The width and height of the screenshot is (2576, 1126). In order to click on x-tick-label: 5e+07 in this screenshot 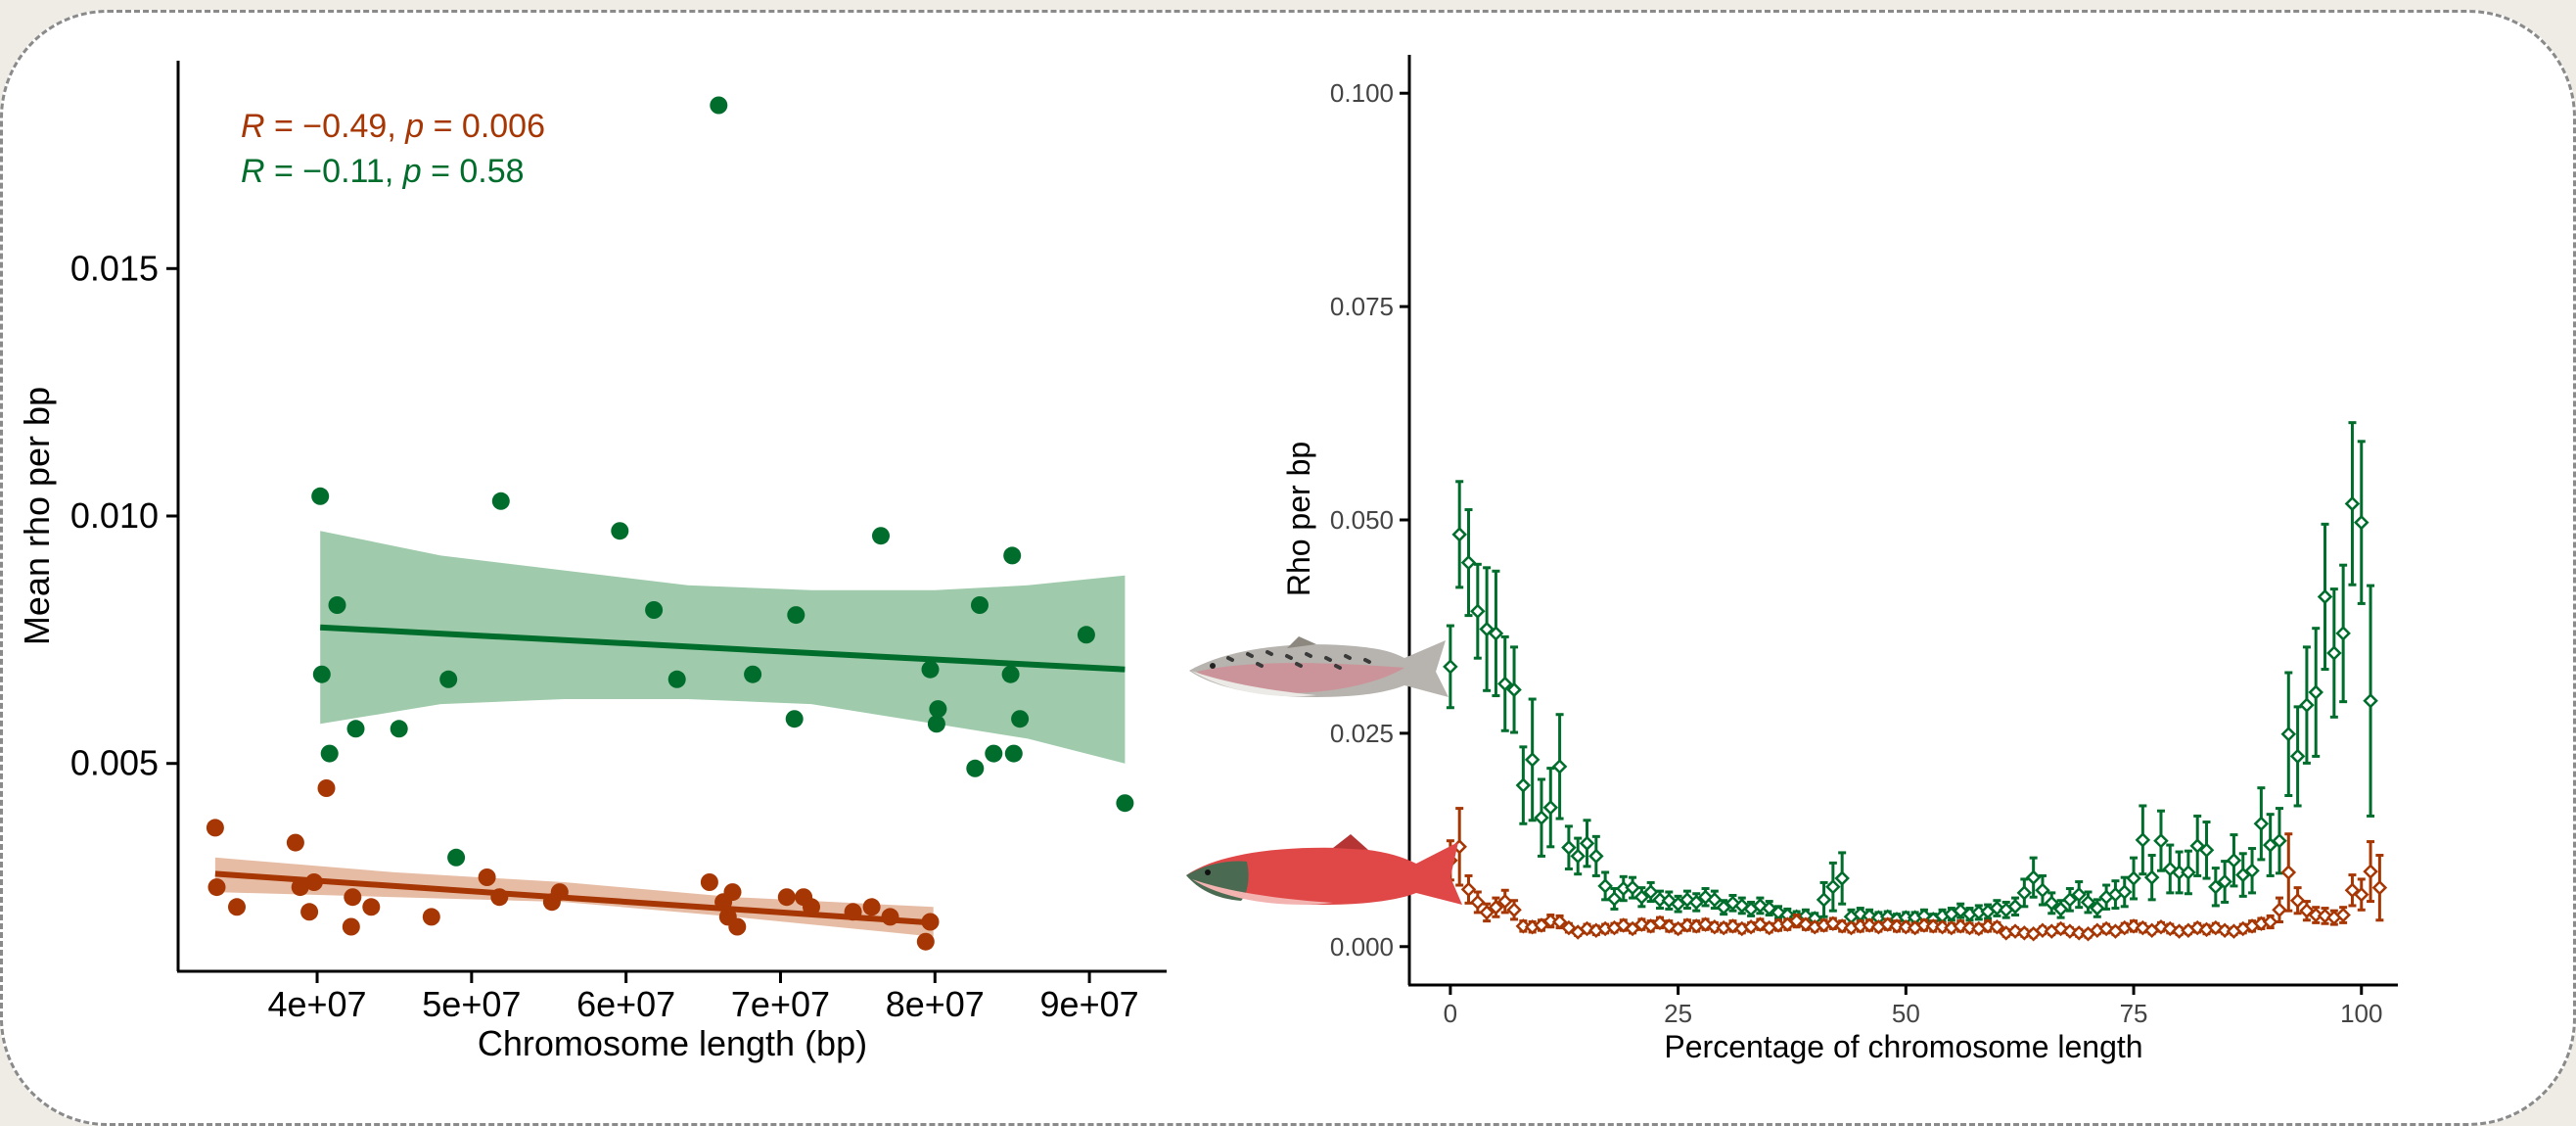, I will do `click(472, 1004)`.